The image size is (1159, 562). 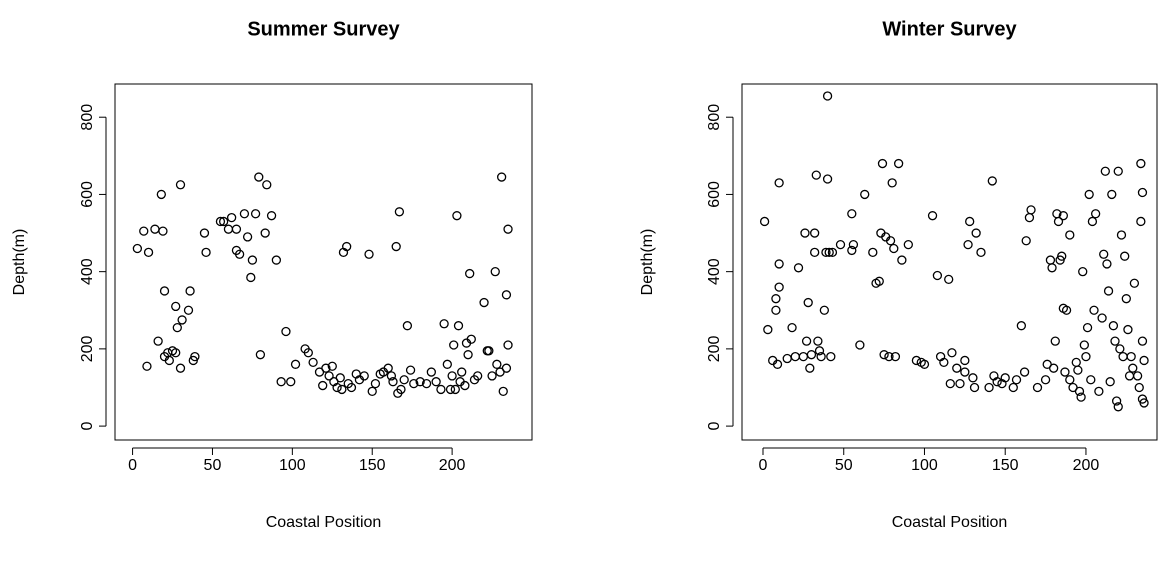 I want to click on x-tick-label: 0, so click(x=132, y=465).